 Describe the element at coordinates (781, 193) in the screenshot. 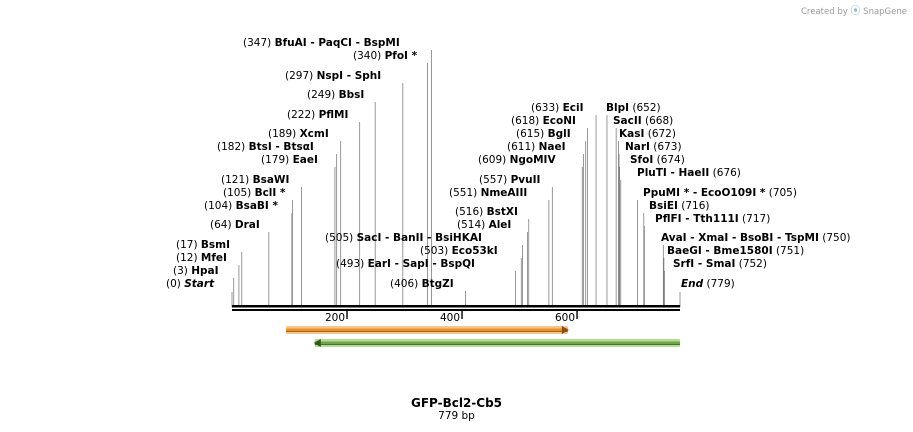

I see `site-position: (705)` at that location.